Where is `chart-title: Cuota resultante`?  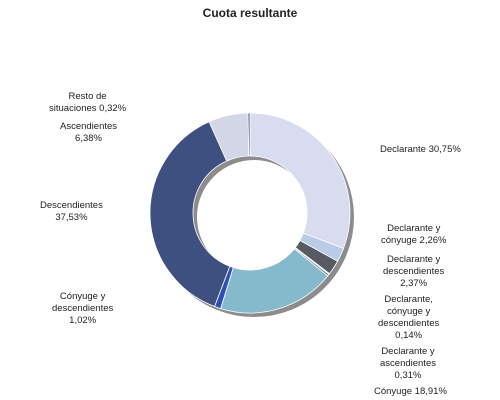
chart-title: Cuota resultante is located at coordinates (250, 13).